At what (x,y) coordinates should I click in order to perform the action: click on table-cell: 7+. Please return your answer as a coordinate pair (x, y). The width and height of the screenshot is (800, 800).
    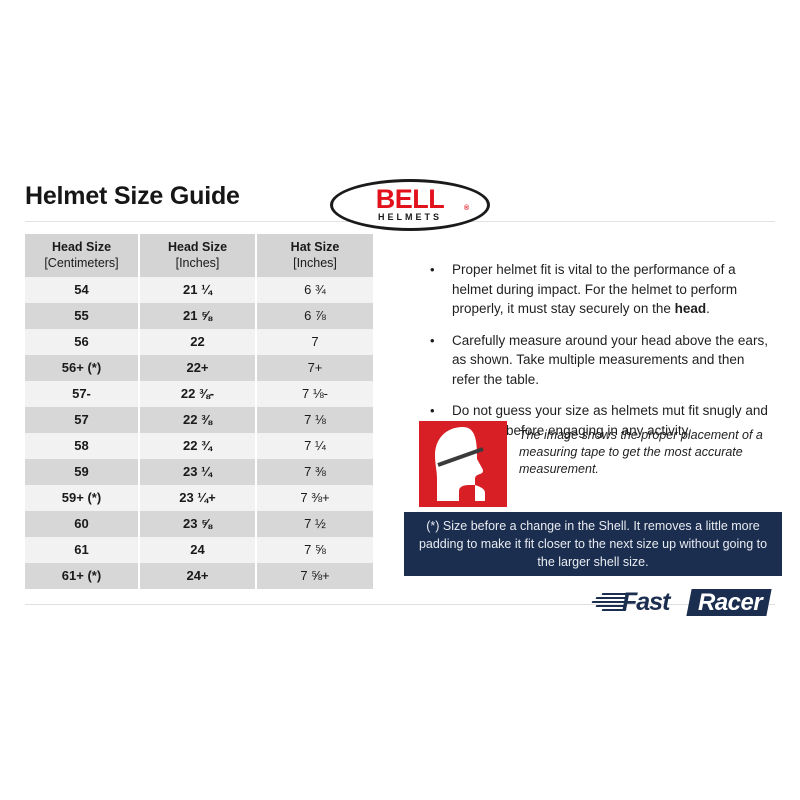
    Looking at the image, I should click on (314, 368).